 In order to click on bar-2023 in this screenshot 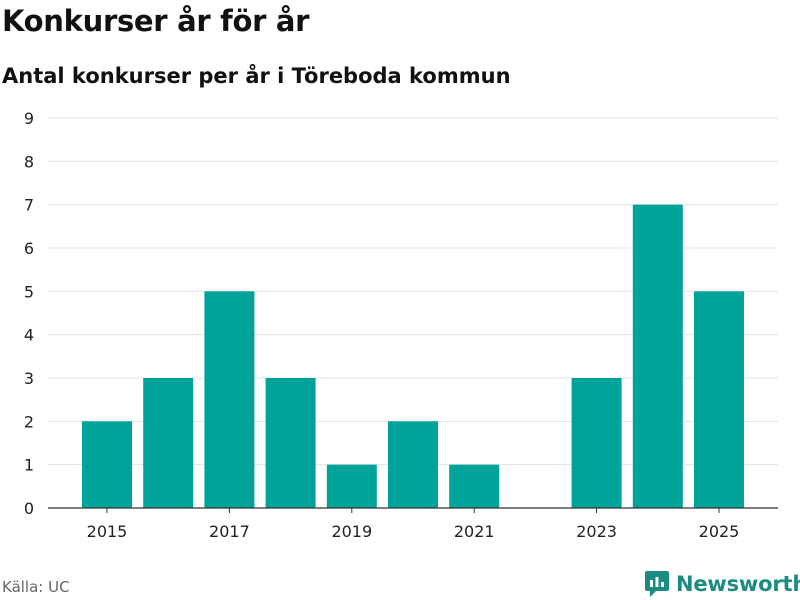, I will do `click(596, 443)`.